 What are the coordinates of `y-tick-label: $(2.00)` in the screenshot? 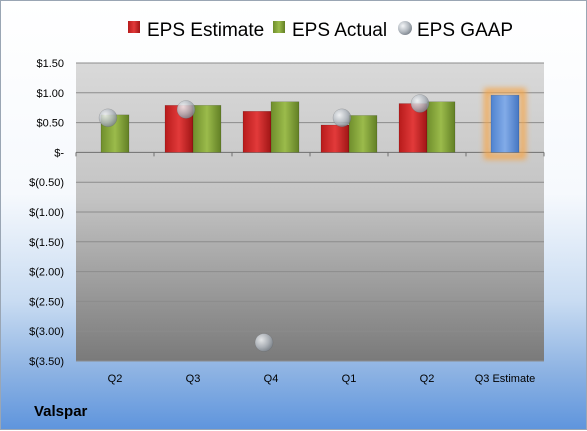 It's located at (46, 273).